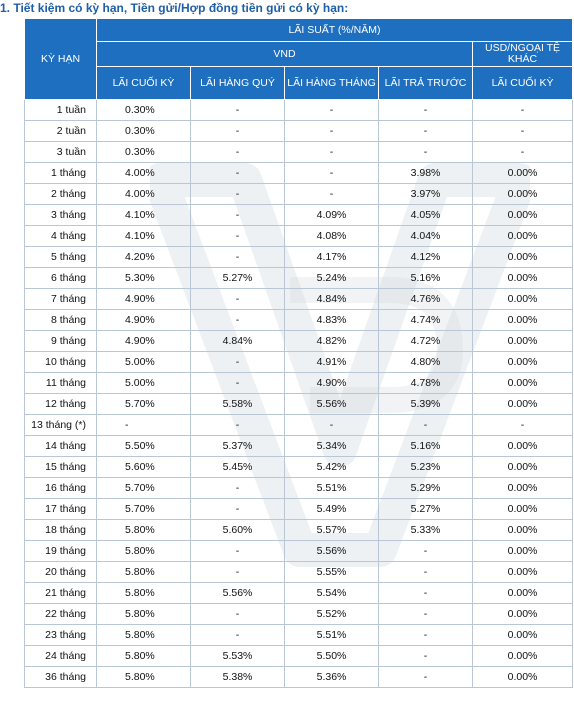  I want to click on table-row: 7 tháng 4.90% -4.84% 4.76% 0.00%, so click(299, 299).